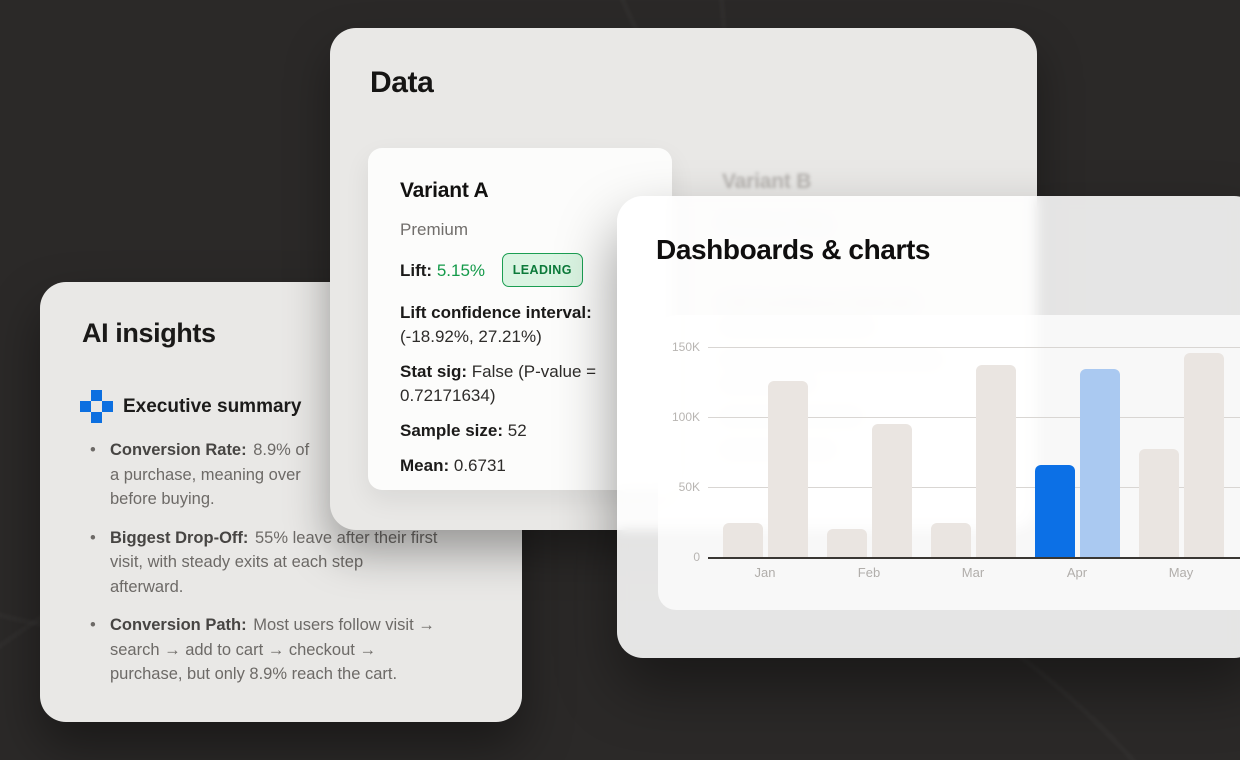 This screenshot has height=760, width=1240. Describe the element at coordinates (517, 430) in the screenshot. I see `sample-size-value: 52` at that location.